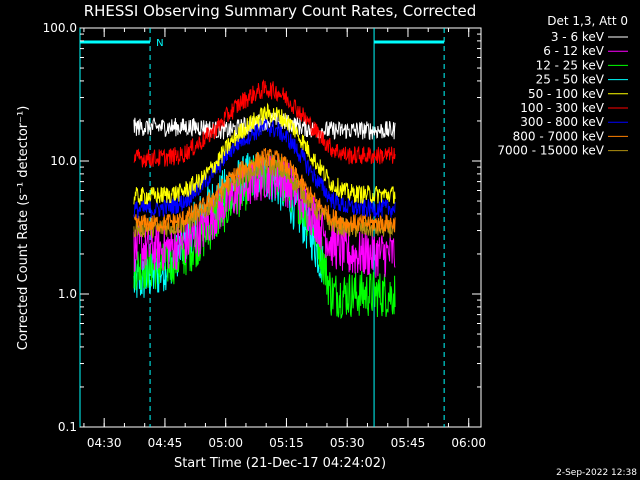 The height and width of the screenshot is (480, 640). What do you see at coordinates (468, 443) in the screenshot?
I see `x-tick-label: 06:00` at bounding box center [468, 443].